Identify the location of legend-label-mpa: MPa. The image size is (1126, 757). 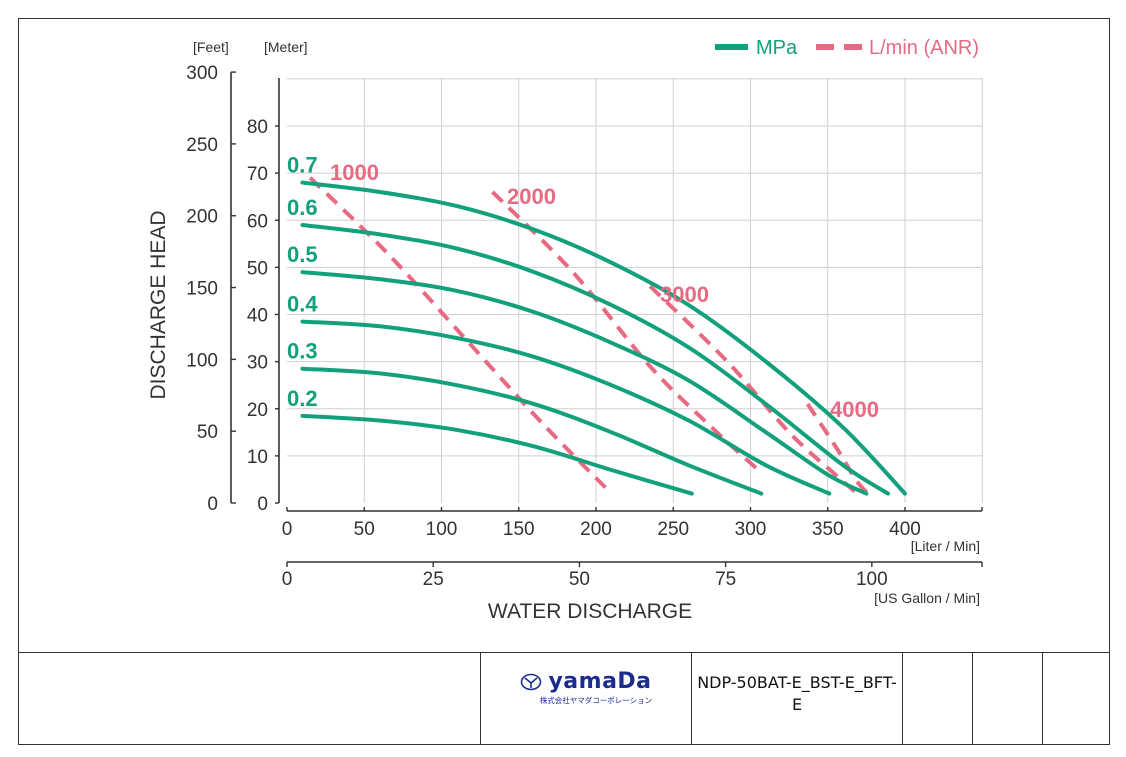
(777, 48).